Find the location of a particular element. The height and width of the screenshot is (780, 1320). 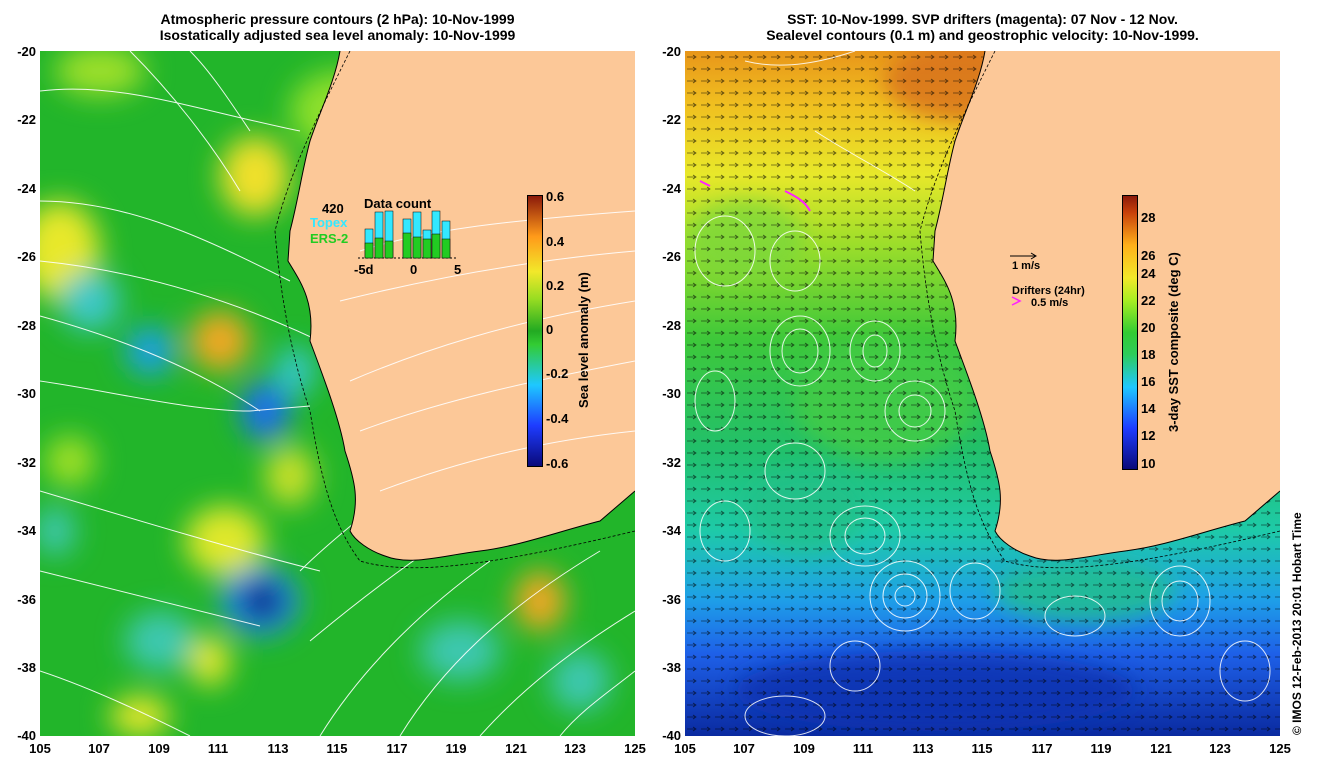

cb-right-tick: 28 is located at coordinates (1148, 217).